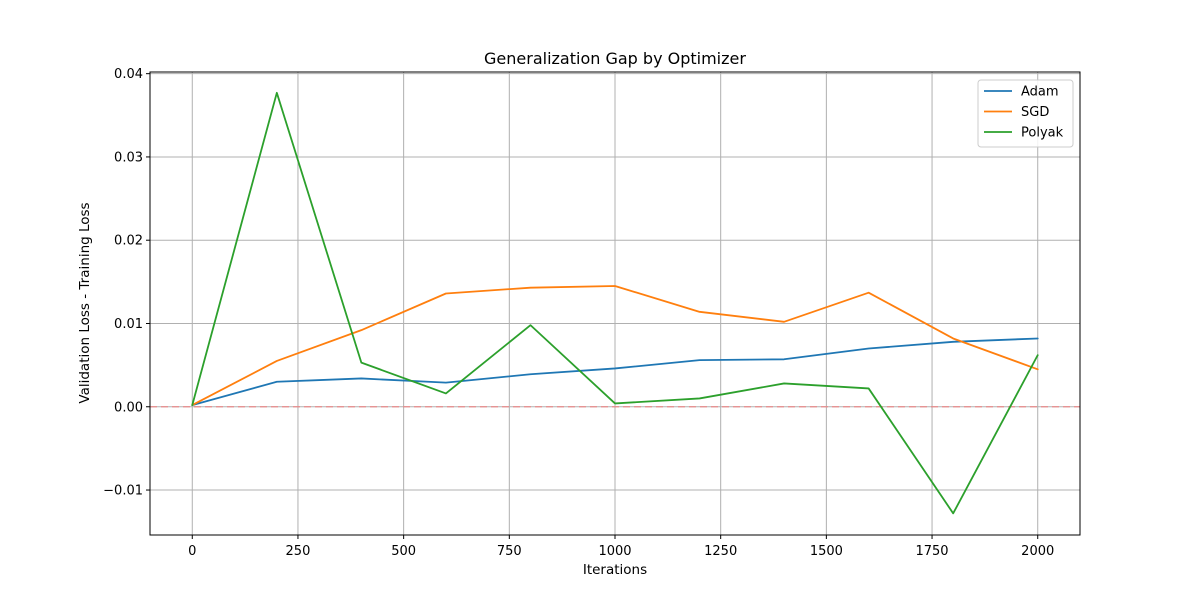 This screenshot has width=1200, height=600. Describe the element at coordinates (1037, 551) in the screenshot. I see `x-tick-label: 2000` at that location.